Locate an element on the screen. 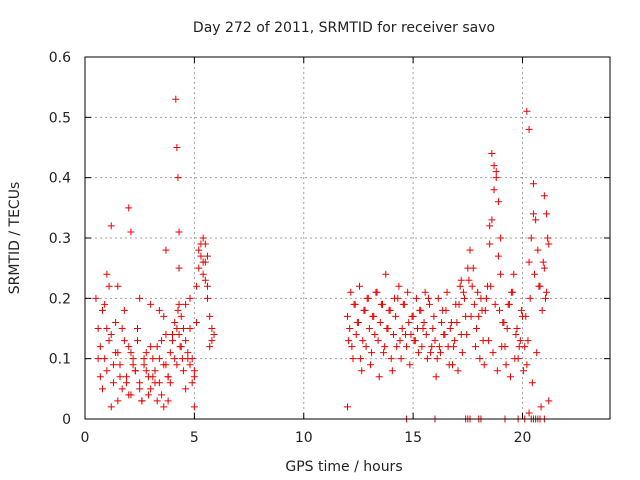  x-tick-label: 15 is located at coordinates (413, 438).